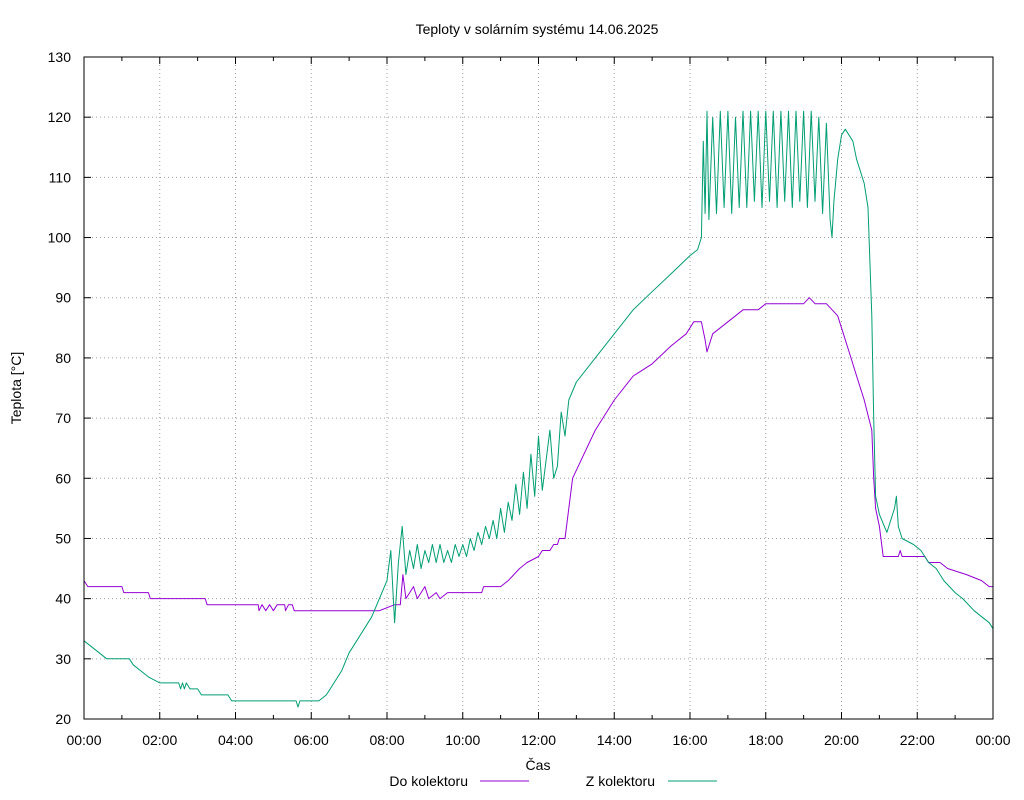 The width and height of the screenshot is (1024, 800). What do you see at coordinates (63, 358) in the screenshot?
I see `y-tick-label: 80` at bounding box center [63, 358].